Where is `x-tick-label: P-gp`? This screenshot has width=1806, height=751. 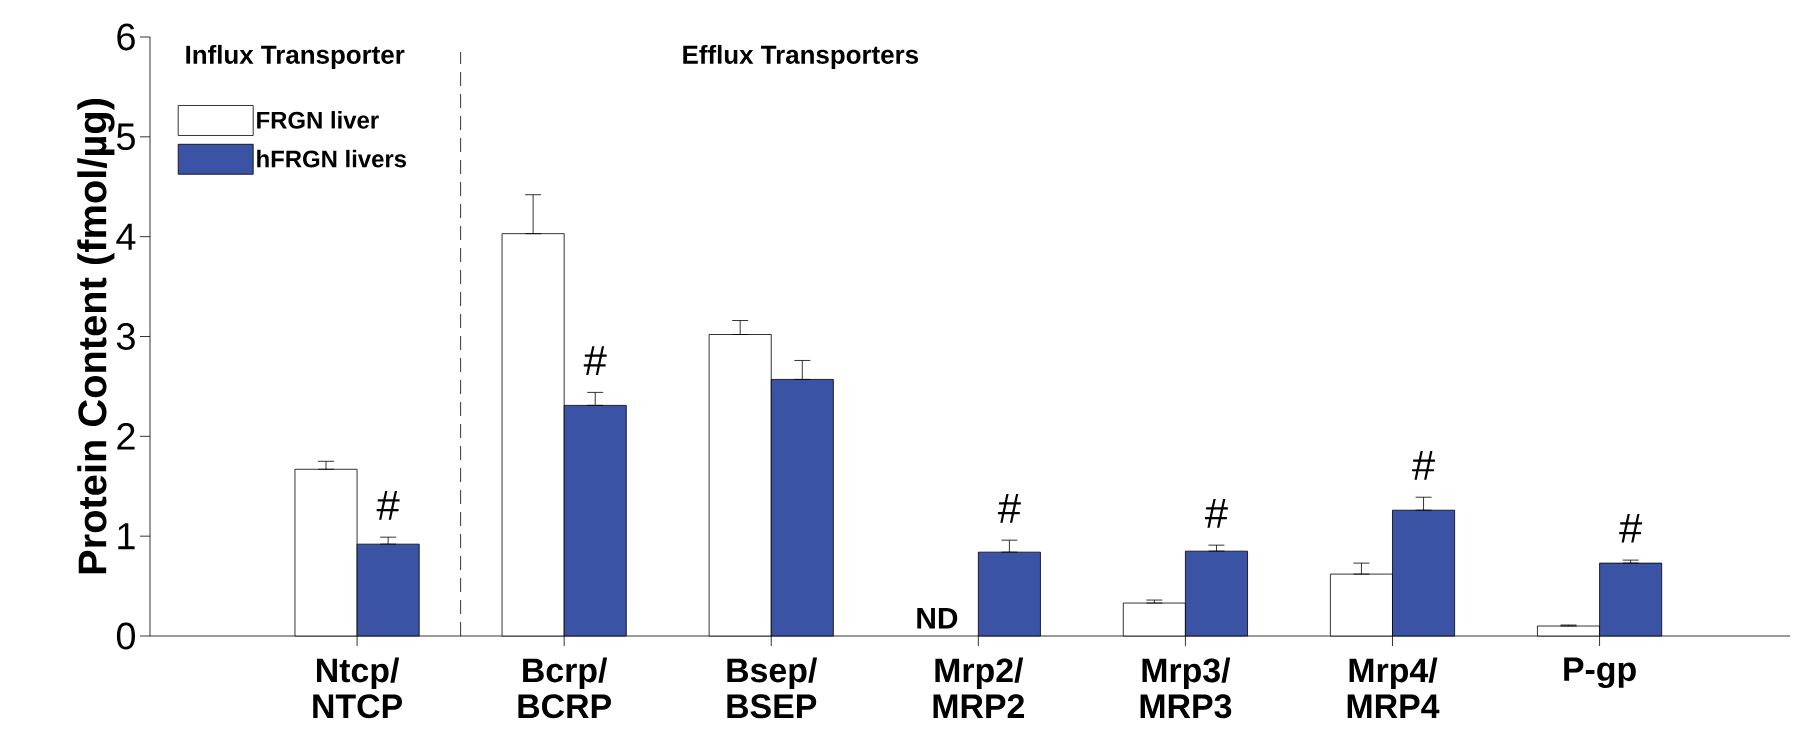 x-tick-label: P-gp is located at coordinates (1600, 672).